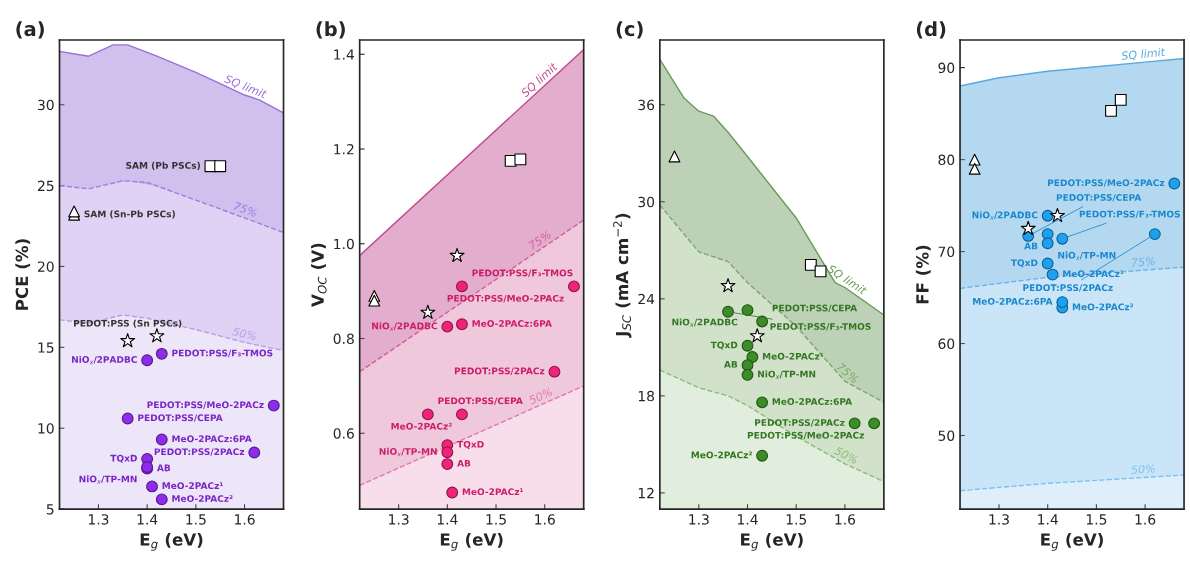 Image resolution: width=1190 pixels, height=572 pixels. What do you see at coordinates (622, 275) in the screenshot?
I see `y-axis-title: J$_{SC}$ (mA cm$^{−2}$)` at bounding box center [622, 275].